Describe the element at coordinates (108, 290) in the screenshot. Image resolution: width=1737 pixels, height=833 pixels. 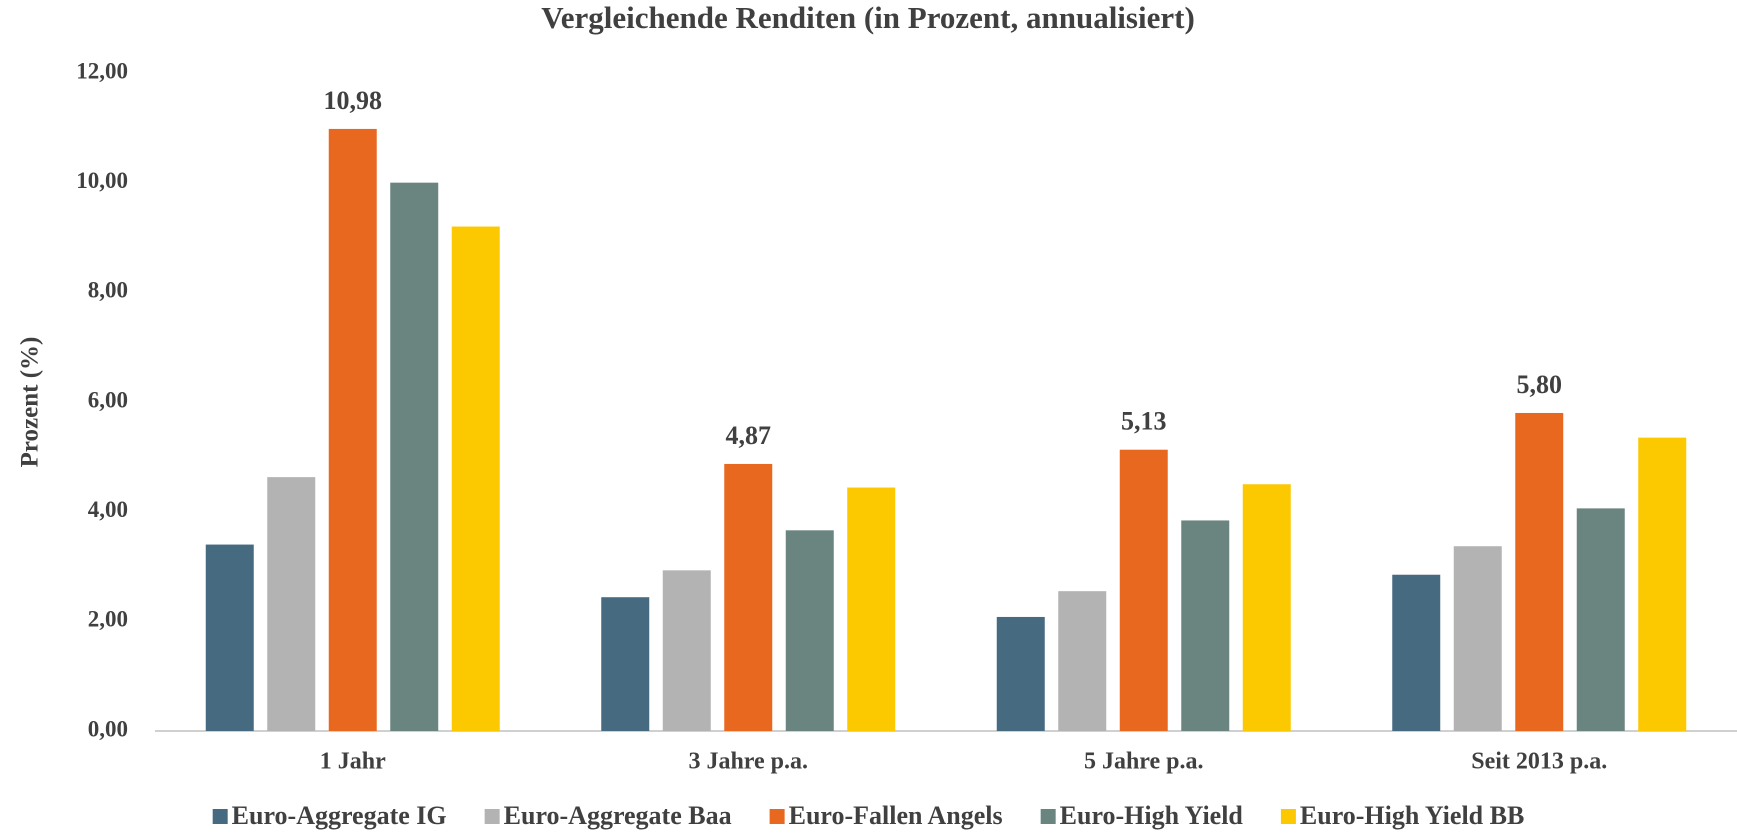
I see `y-tick-label: 8,00` at that location.